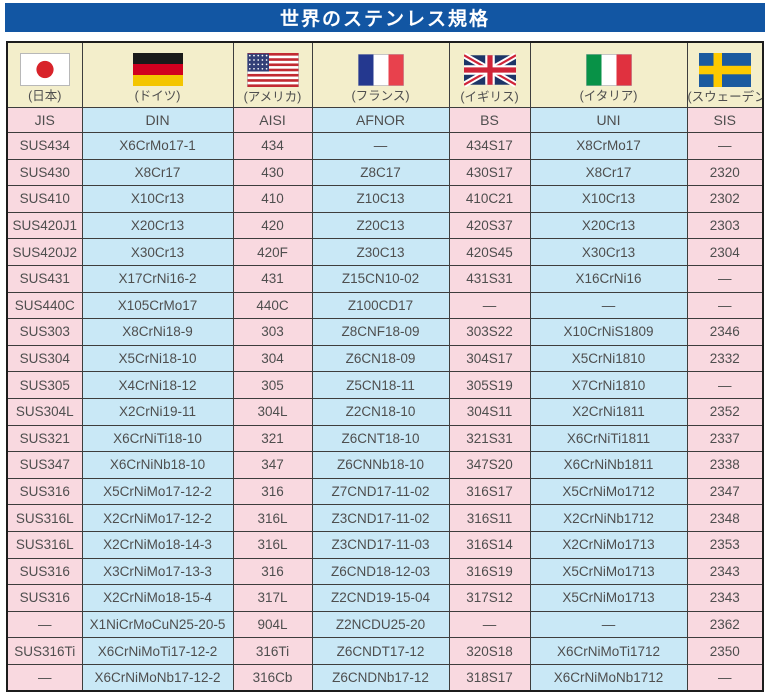  Describe the element at coordinates (272, 358) in the screenshot. I see `grade-cell: 304` at that location.